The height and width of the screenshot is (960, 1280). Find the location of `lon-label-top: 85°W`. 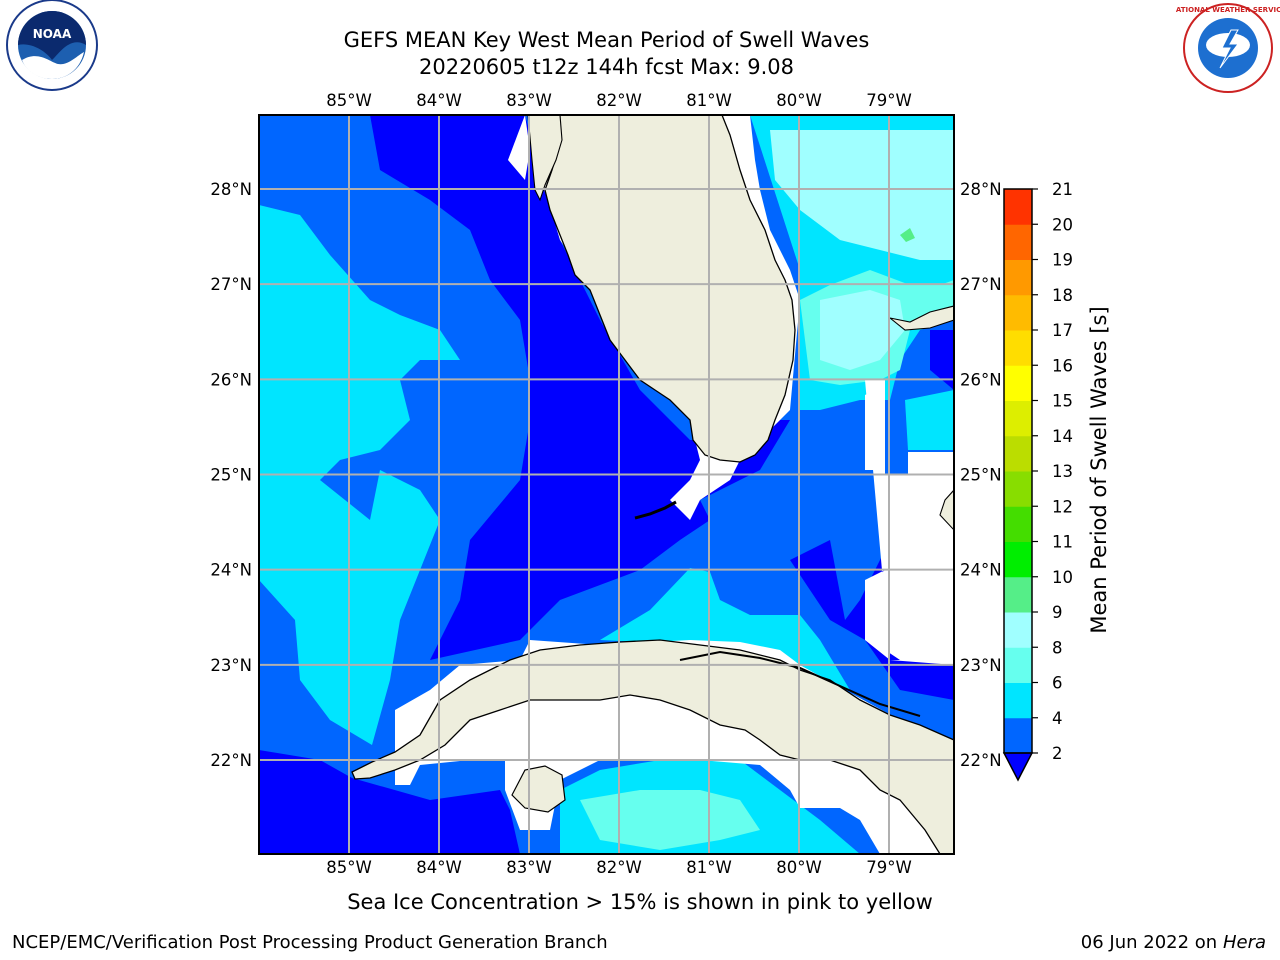

lon-label-top: 85°W is located at coordinates (349, 100).